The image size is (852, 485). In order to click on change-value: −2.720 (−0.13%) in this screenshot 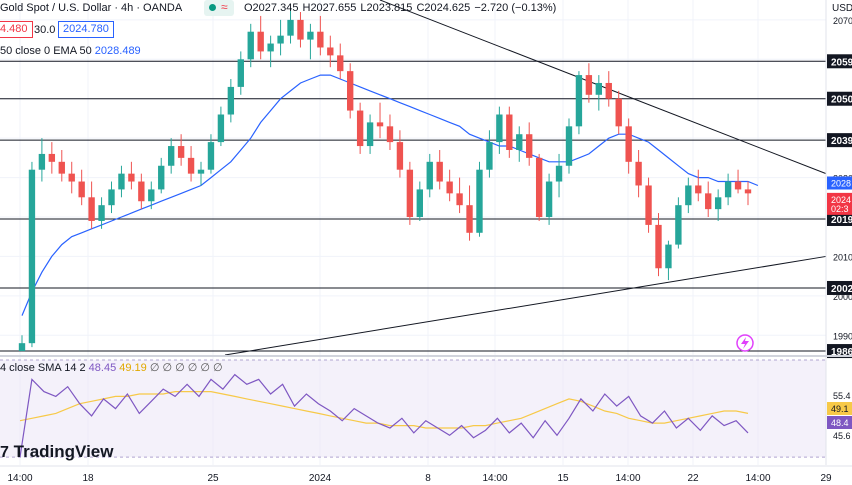, I will do `click(515, 8)`.